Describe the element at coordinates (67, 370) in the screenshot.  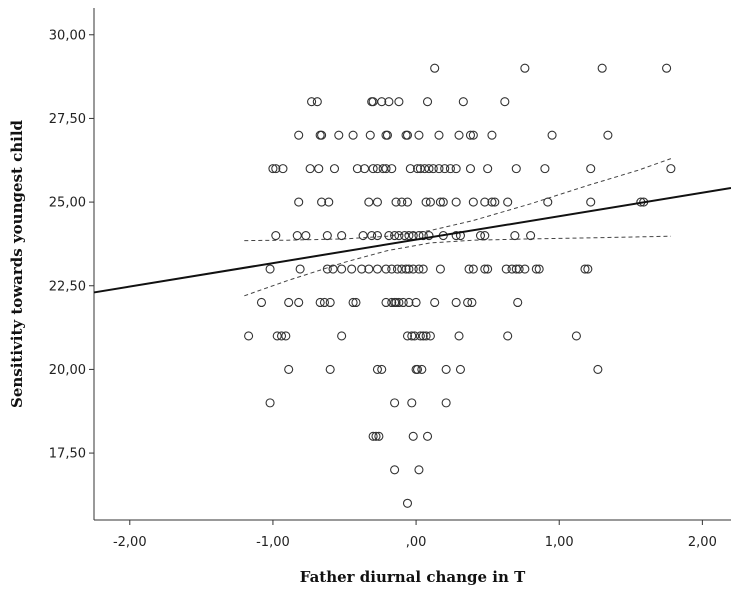
I see `y-tick-label: 20,00` at that location.